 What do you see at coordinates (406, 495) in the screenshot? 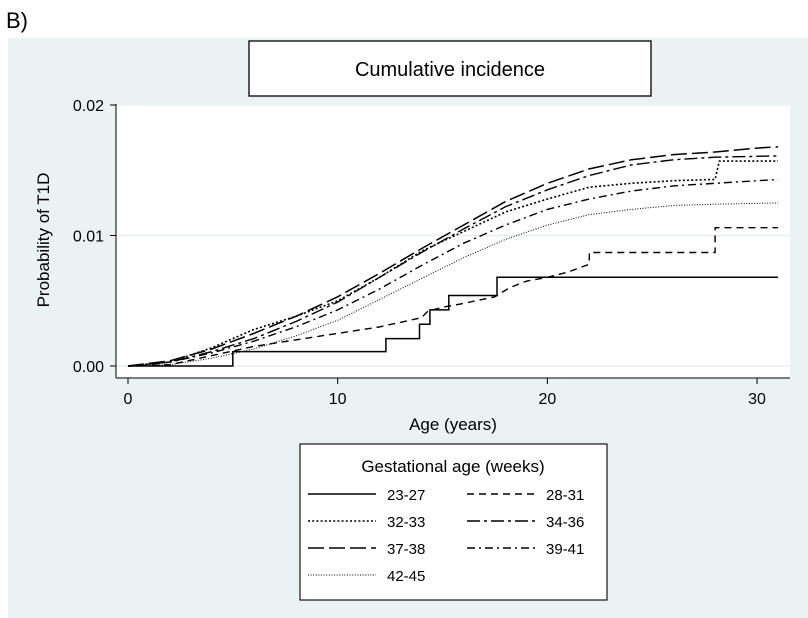
I see `legend-label-23-27: 23-27` at bounding box center [406, 495].